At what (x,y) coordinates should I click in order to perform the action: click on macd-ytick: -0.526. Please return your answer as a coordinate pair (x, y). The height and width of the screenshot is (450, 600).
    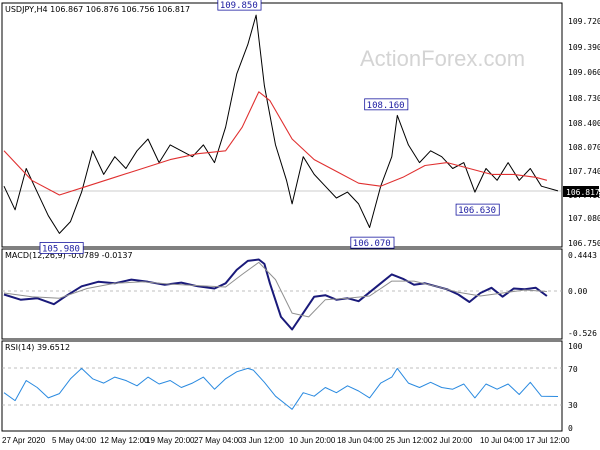
    Looking at the image, I should click on (582, 333).